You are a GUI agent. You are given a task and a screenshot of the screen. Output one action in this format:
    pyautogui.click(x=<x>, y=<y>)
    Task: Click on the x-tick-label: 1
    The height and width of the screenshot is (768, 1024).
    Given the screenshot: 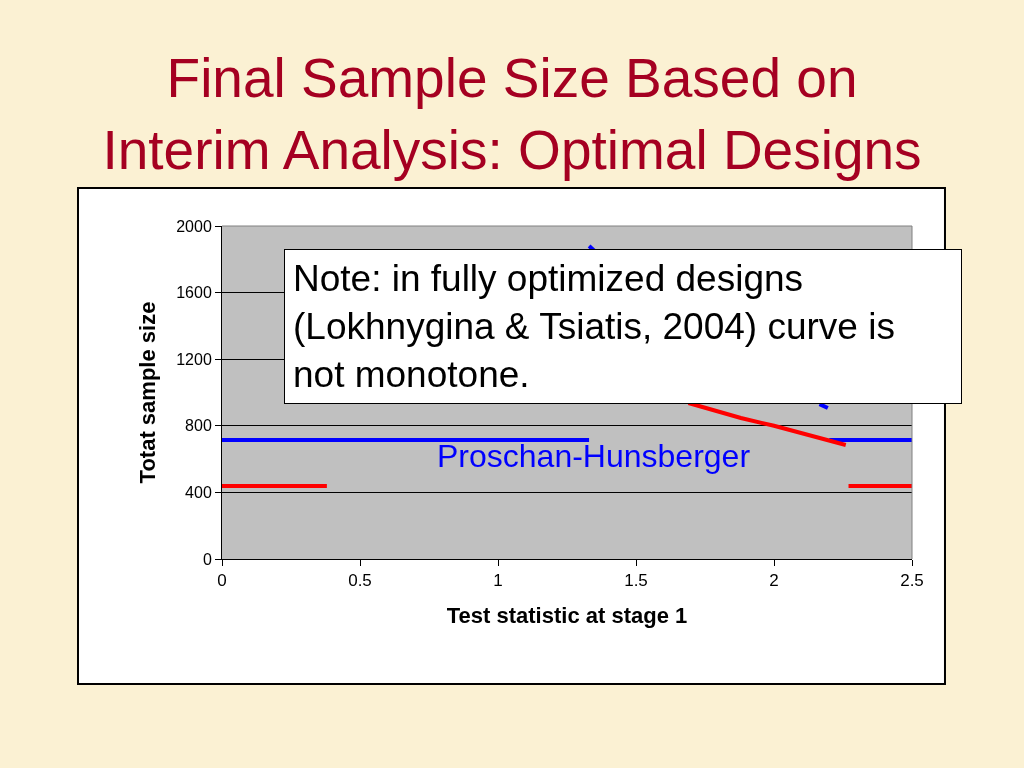 What is the action you would take?
    pyautogui.click(x=498, y=581)
    